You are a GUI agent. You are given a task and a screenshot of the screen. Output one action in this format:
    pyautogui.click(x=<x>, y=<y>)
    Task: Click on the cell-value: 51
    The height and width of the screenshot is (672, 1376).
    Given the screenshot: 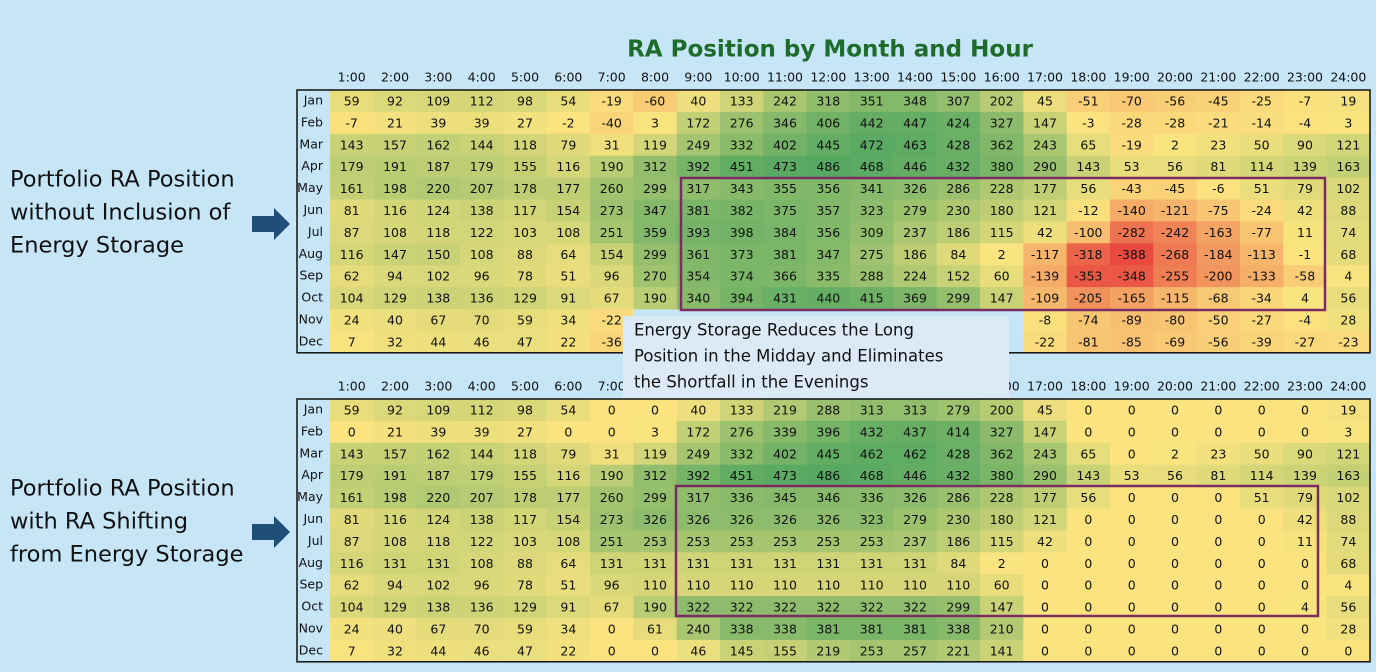 What is the action you would take?
    pyautogui.click(x=1262, y=188)
    